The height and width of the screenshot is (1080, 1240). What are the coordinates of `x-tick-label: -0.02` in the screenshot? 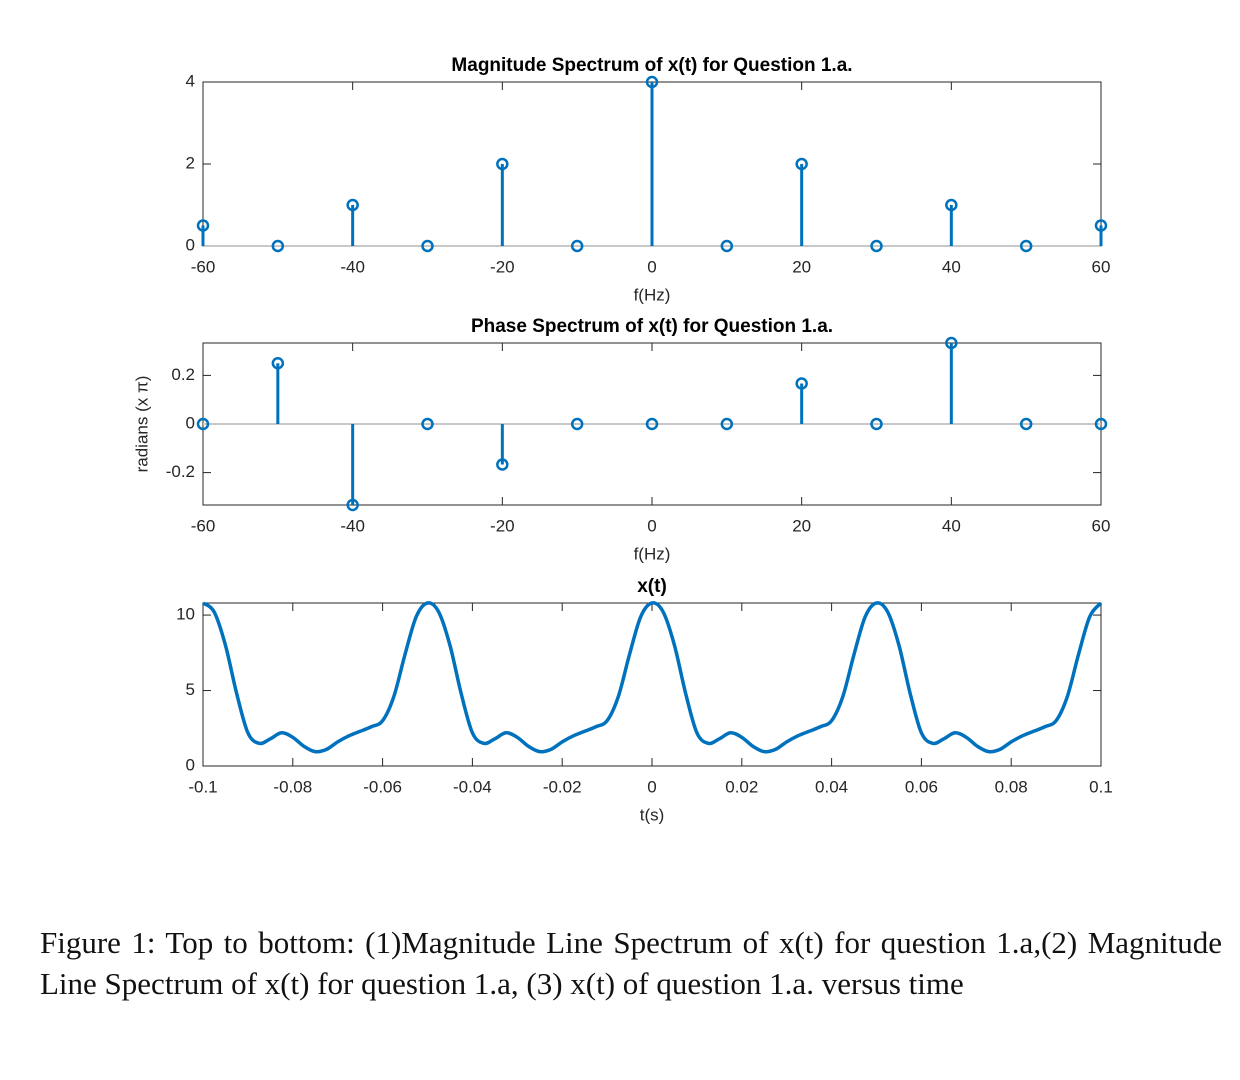 It's located at (562, 786).